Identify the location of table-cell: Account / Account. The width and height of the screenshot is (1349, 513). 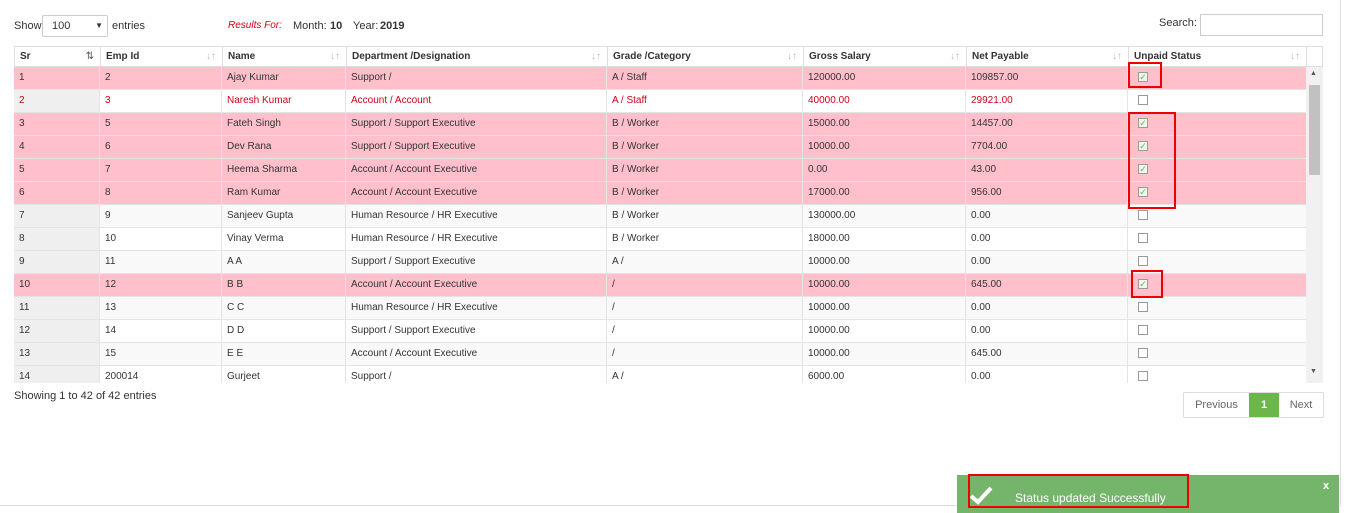
(476, 101).